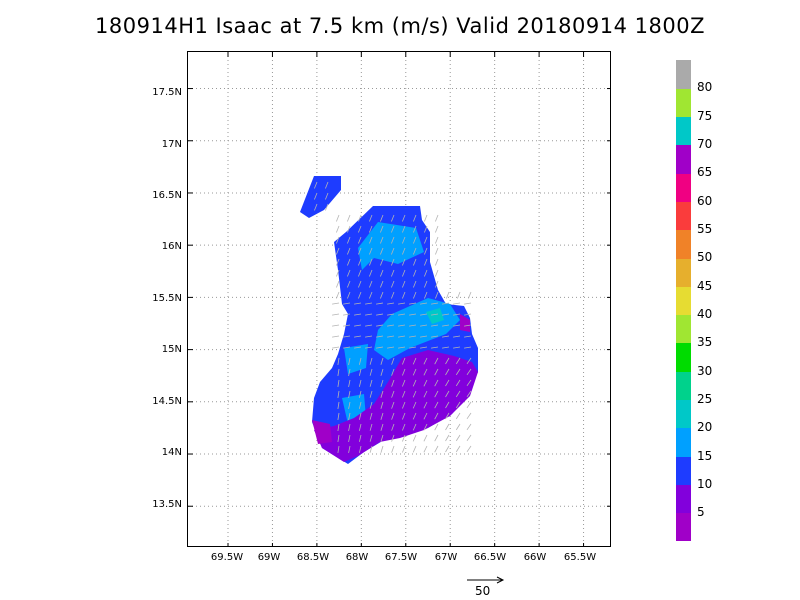 The image size is (800, 600). I want to click on lat-label-17n: 17N, so click(171, 144).